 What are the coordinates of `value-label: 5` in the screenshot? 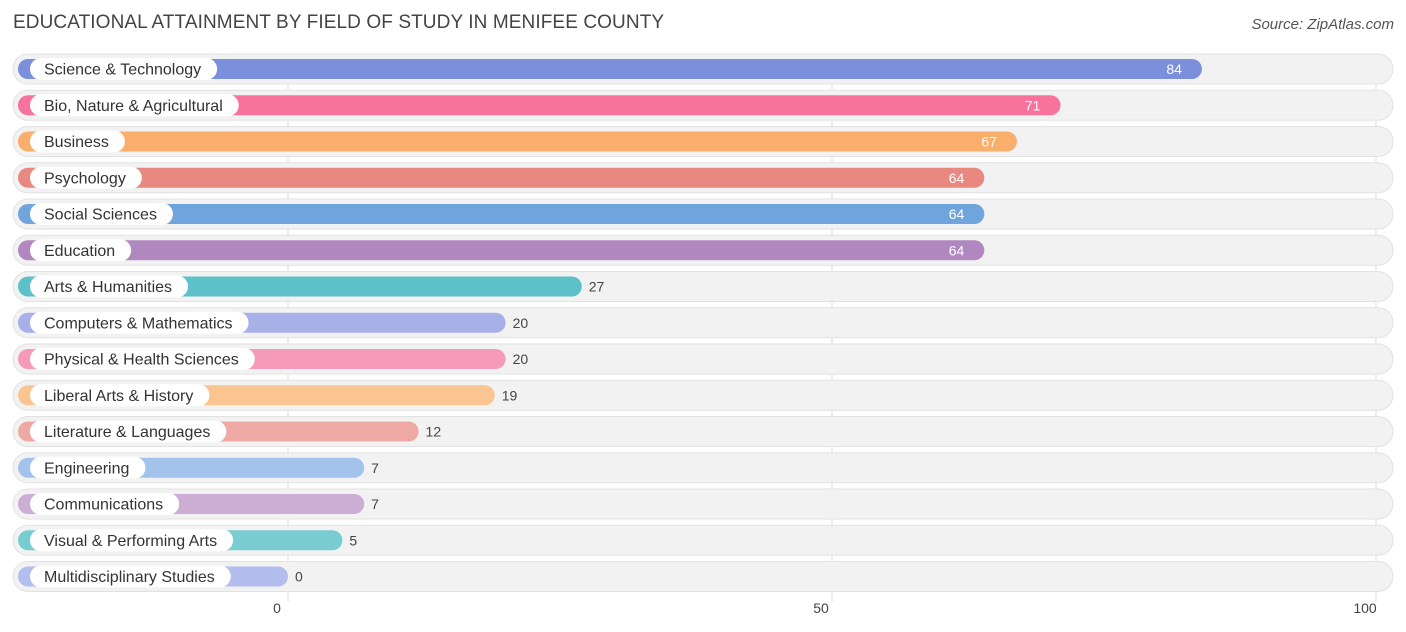 It's located at (353, 540).